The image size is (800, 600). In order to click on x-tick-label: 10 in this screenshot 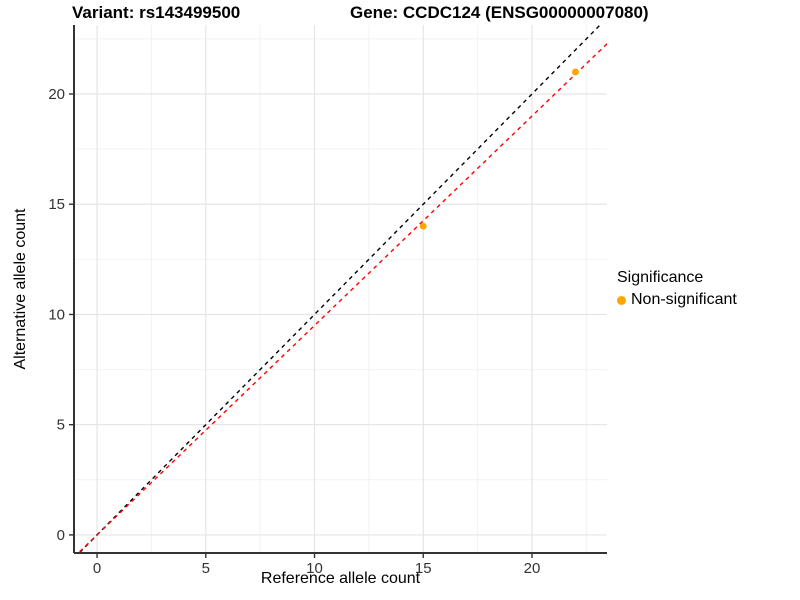, I will do `click(314, 568)`.